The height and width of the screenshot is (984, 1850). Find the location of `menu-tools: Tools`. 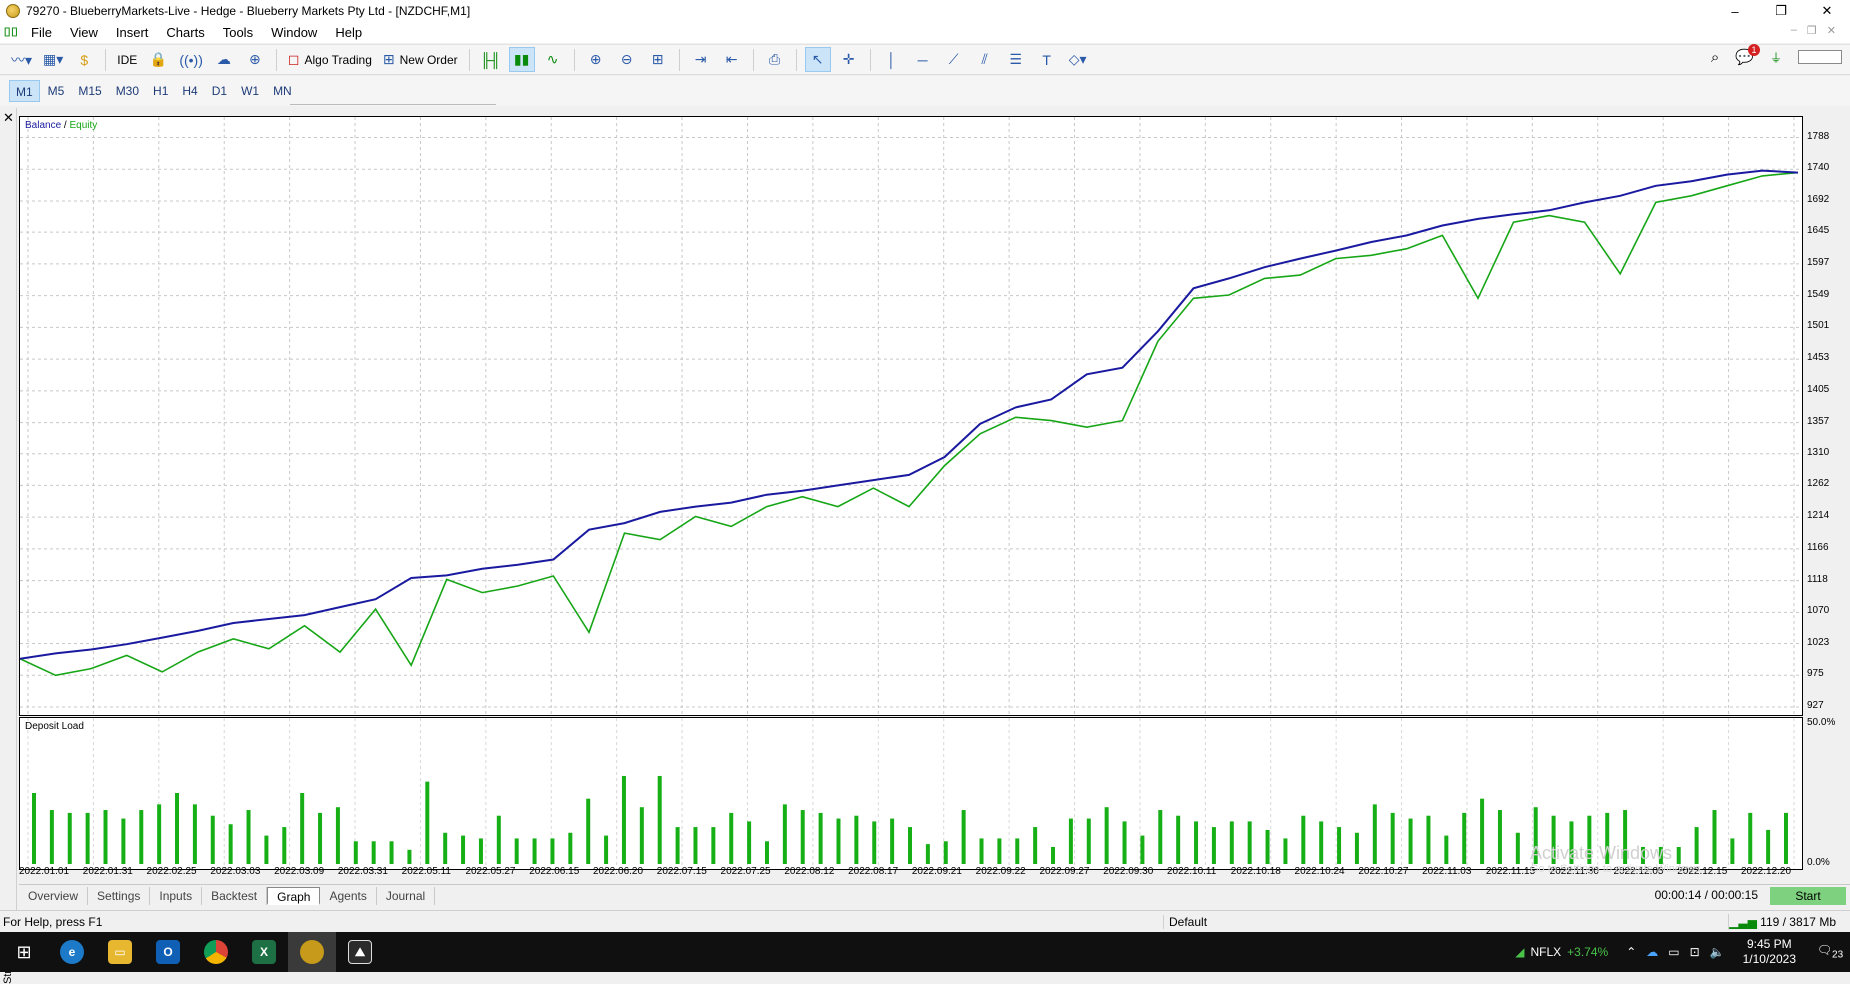

menu-tools: Tools is located at coordinates (238, 32).